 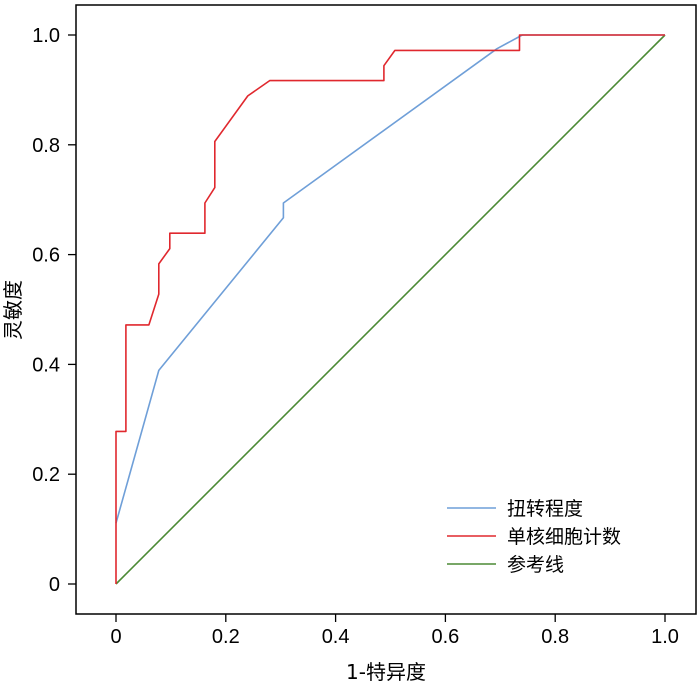 I want to click on y-tick-label: 0.4, so click(x=46, y=365).